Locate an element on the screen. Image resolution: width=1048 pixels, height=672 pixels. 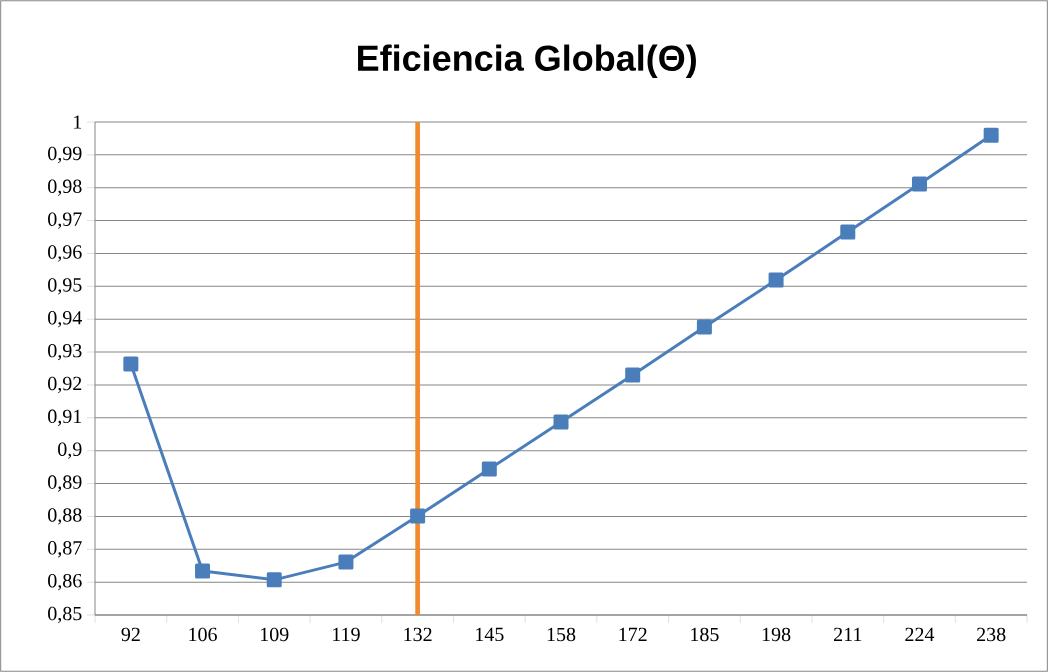
y-tick-label: 0,9 is located at coordinates (70, 450).